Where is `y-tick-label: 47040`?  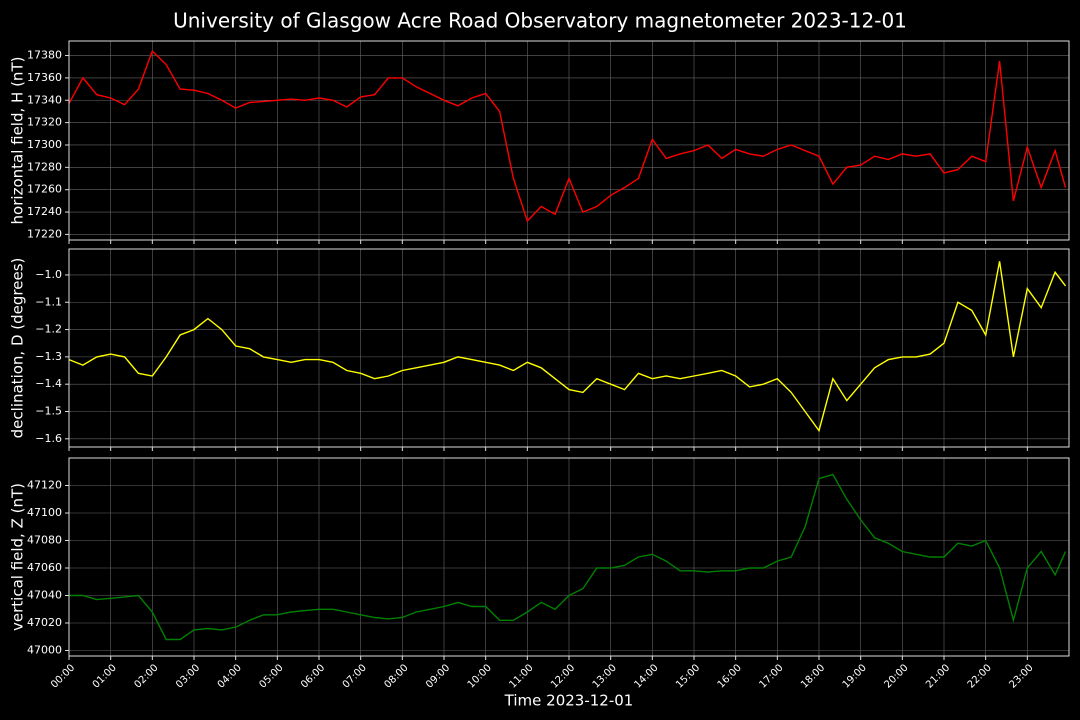
y-tick-label: 47040 is located at coordinates (44, 595).